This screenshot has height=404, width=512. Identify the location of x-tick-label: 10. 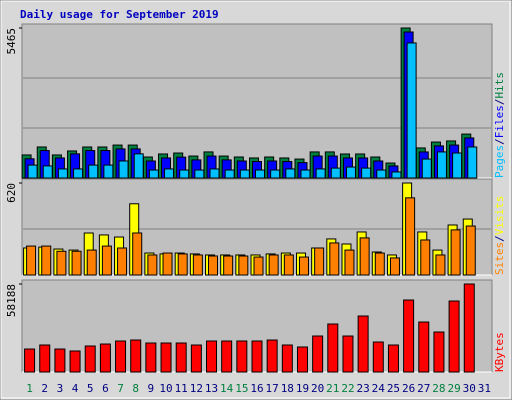
(165, 388).